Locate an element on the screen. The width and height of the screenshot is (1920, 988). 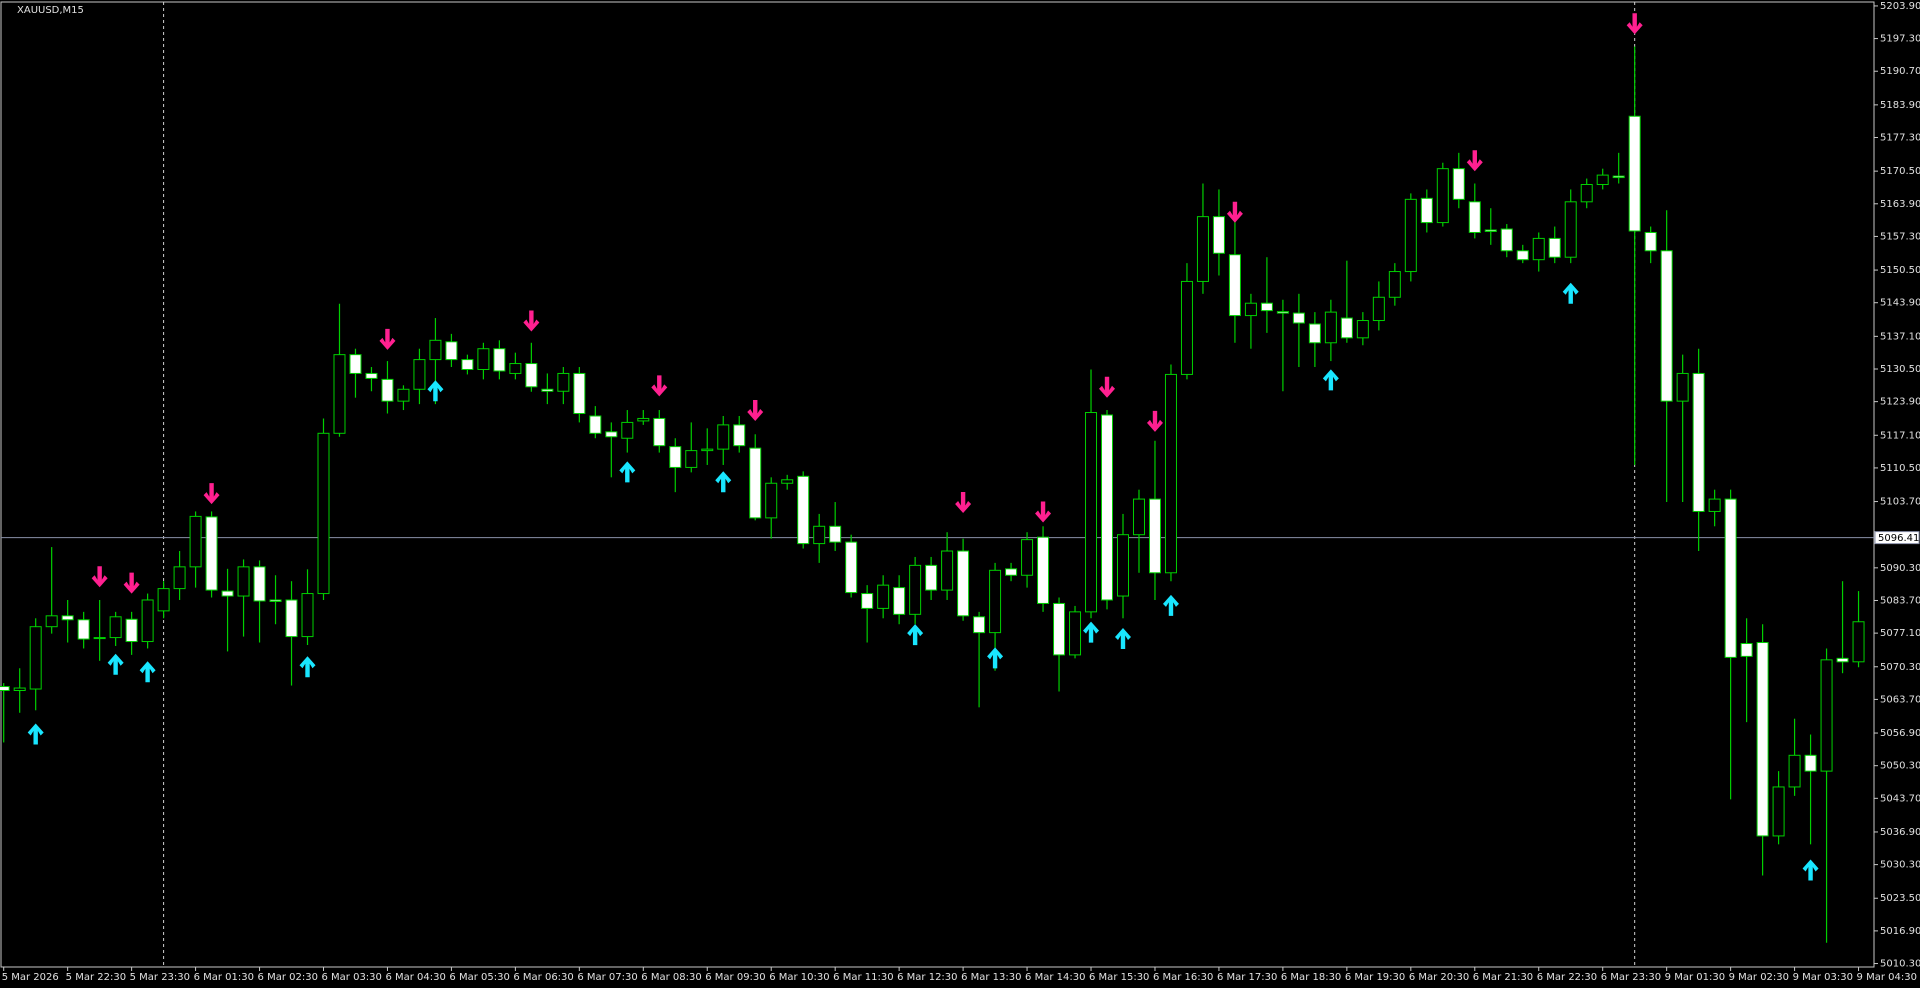
x-tick-label: 6 Mar 17:30 is located at coordinates (1247, 977).